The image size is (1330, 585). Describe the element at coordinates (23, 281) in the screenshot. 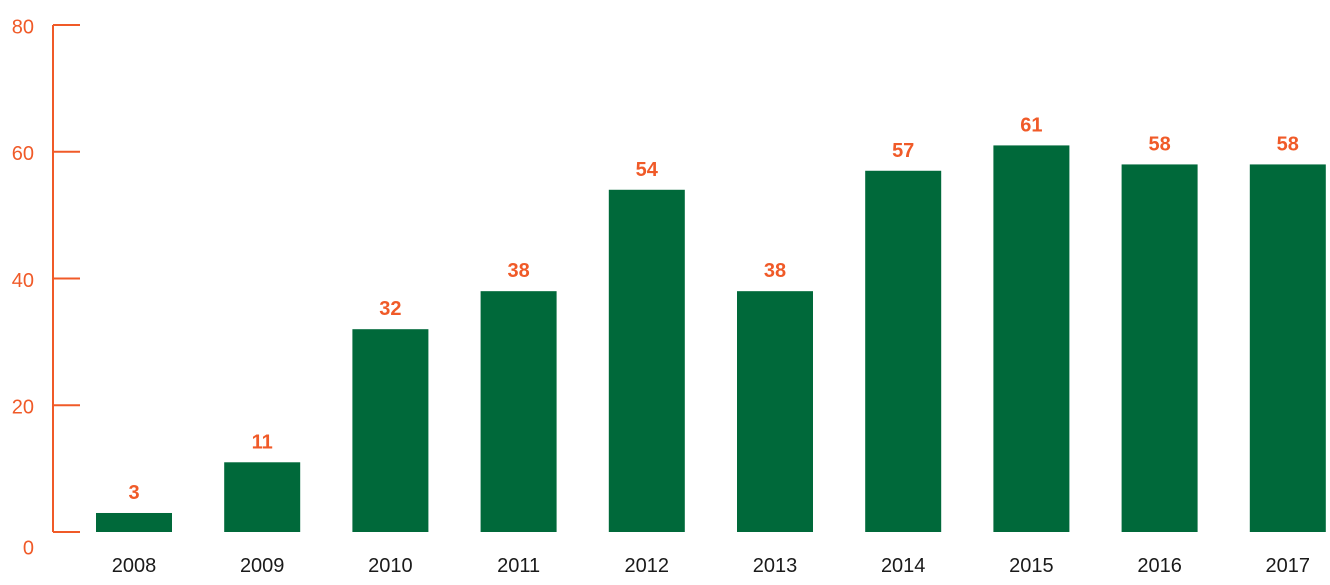

I see `y-tick-label: 40` at that location.